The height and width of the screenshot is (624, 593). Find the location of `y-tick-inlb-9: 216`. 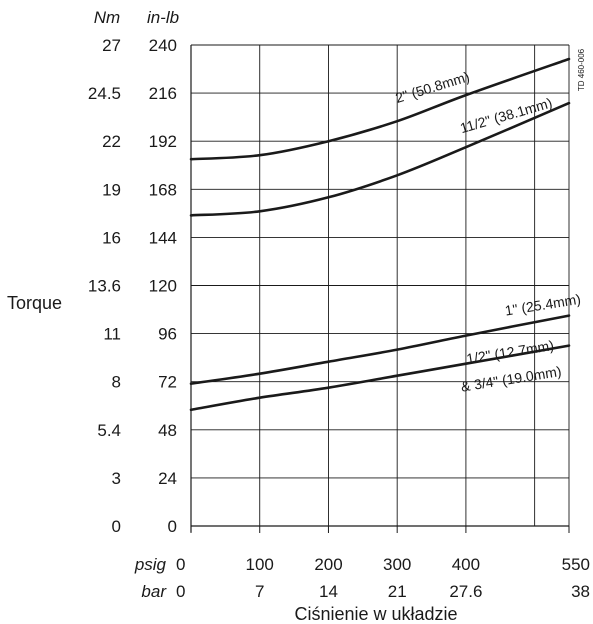

y-tick-inlb-9: 216 is located at coordinates (163, 93).